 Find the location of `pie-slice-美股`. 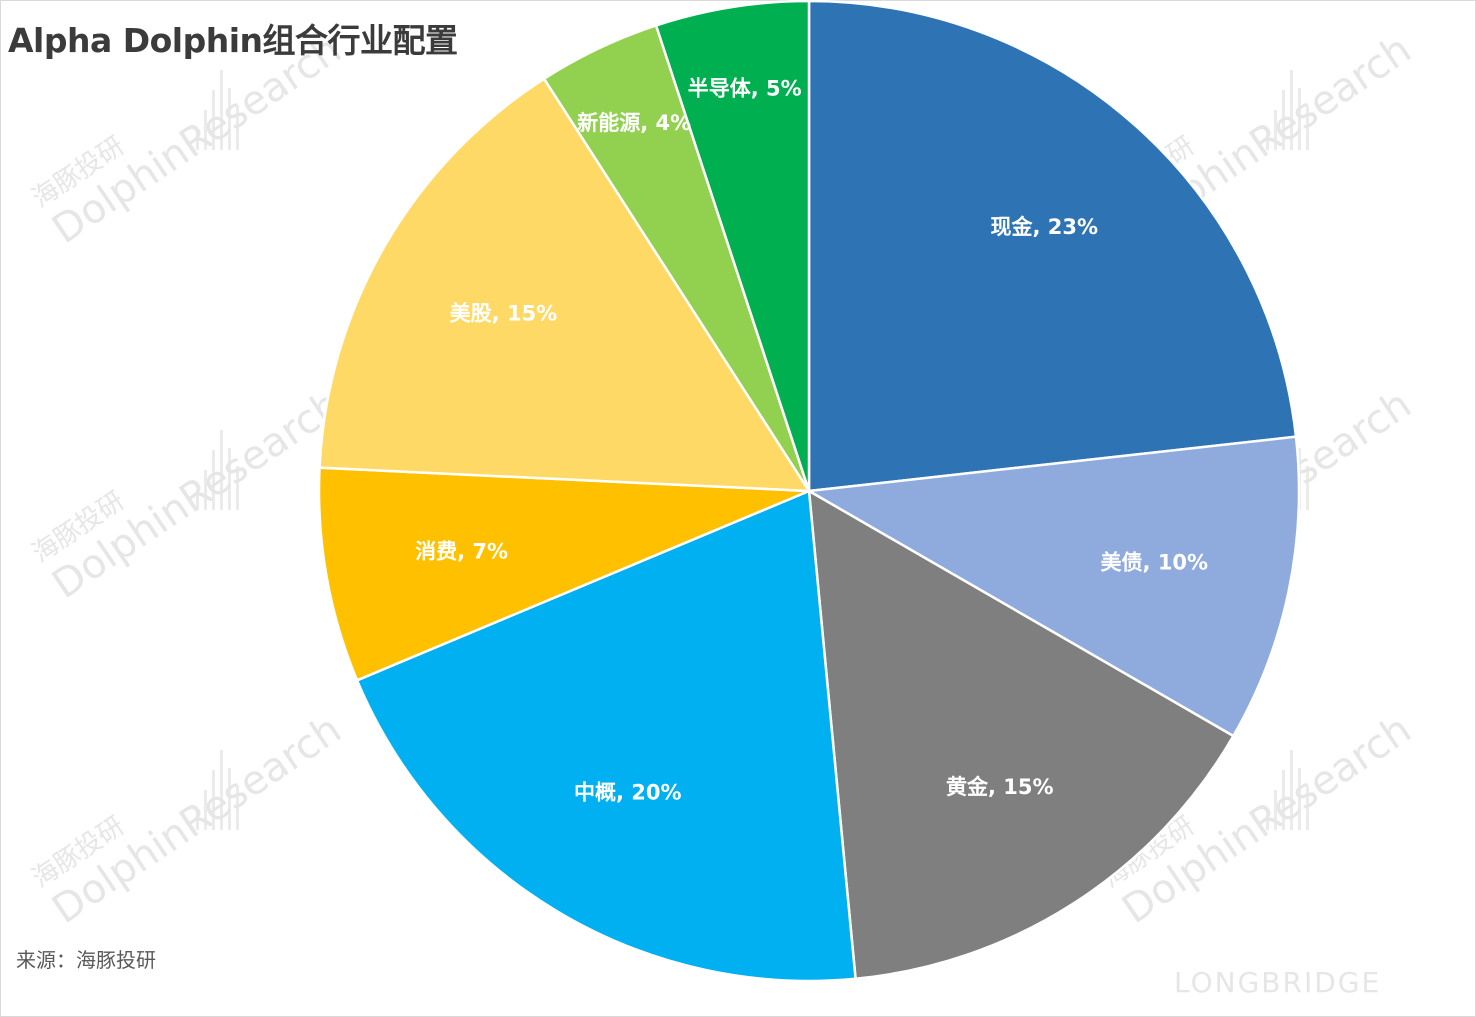

pie-slice-美股 is located at coordinates (565, 285).